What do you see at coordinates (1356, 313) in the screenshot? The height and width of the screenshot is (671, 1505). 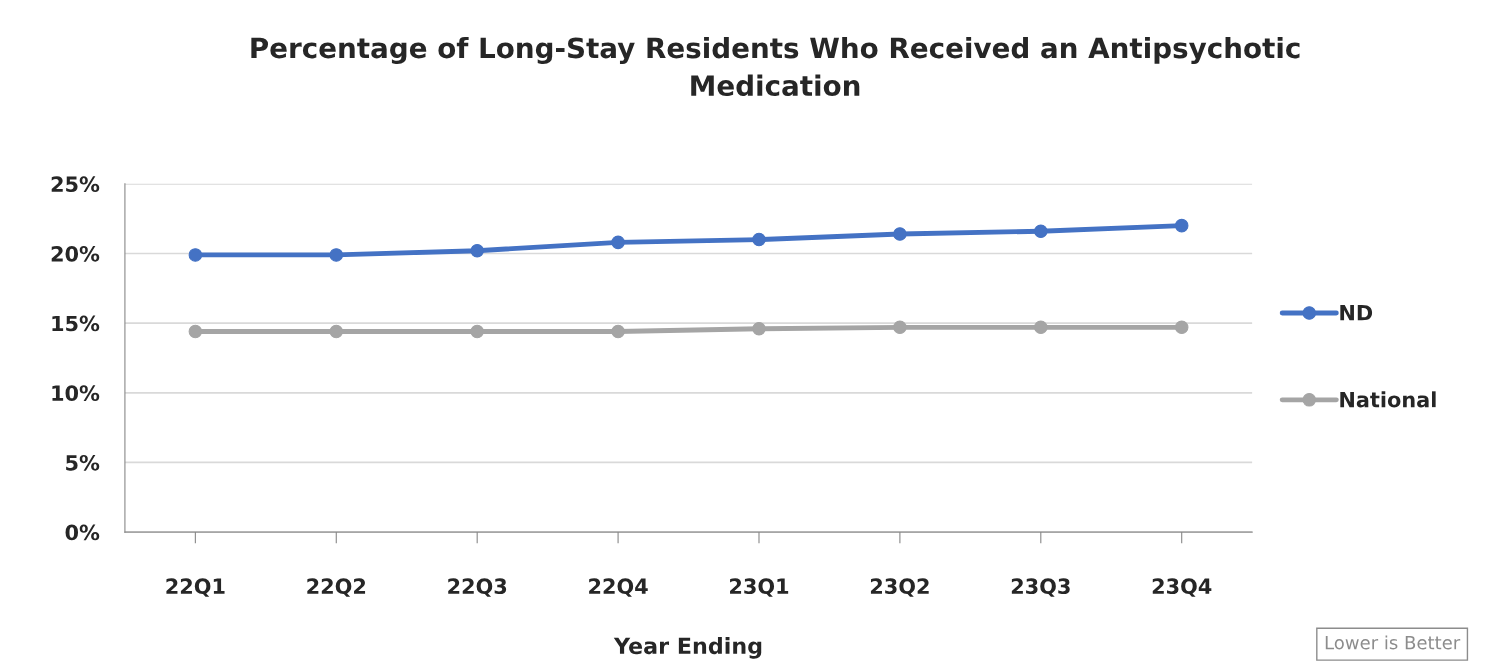 I see `legend-label: ND` at bounding box center [1356, 313].